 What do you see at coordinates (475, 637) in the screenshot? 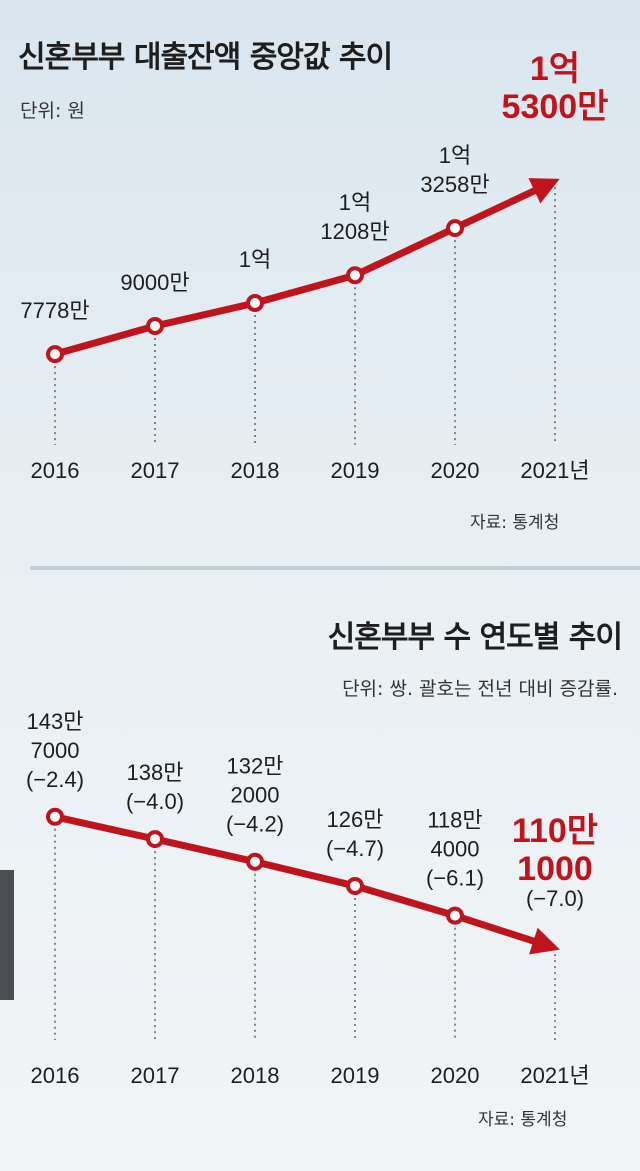
I see `chart2-title: 신혼부부 수 연도별 추이` at bounding box center [475, 637].